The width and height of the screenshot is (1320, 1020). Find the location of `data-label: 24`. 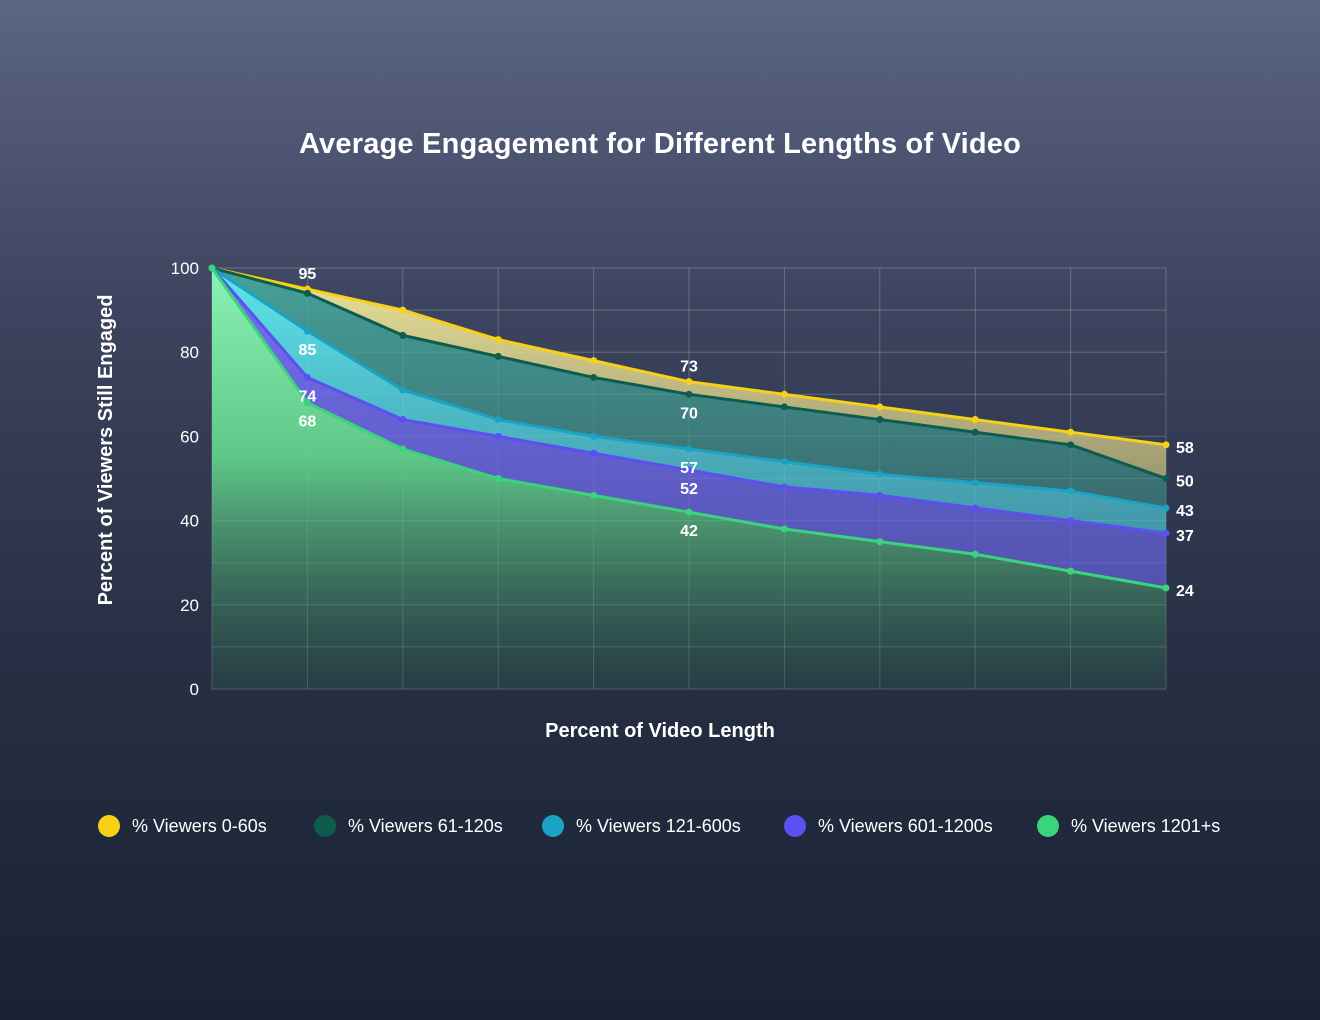

data-label: 24 is located at coordinates (1185, 591).